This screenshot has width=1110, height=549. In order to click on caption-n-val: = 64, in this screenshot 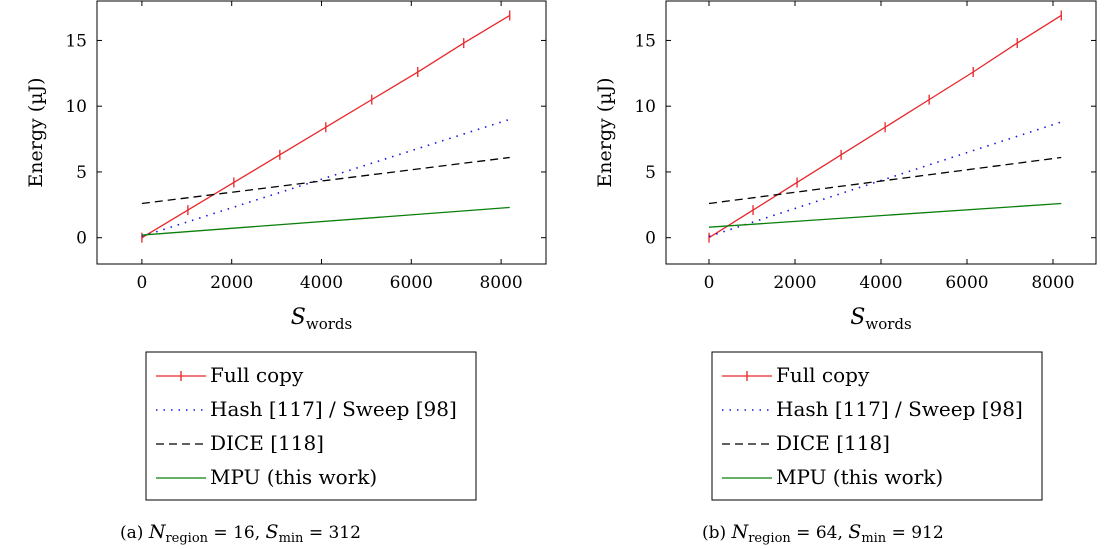, I will do `click(820, 533)`.